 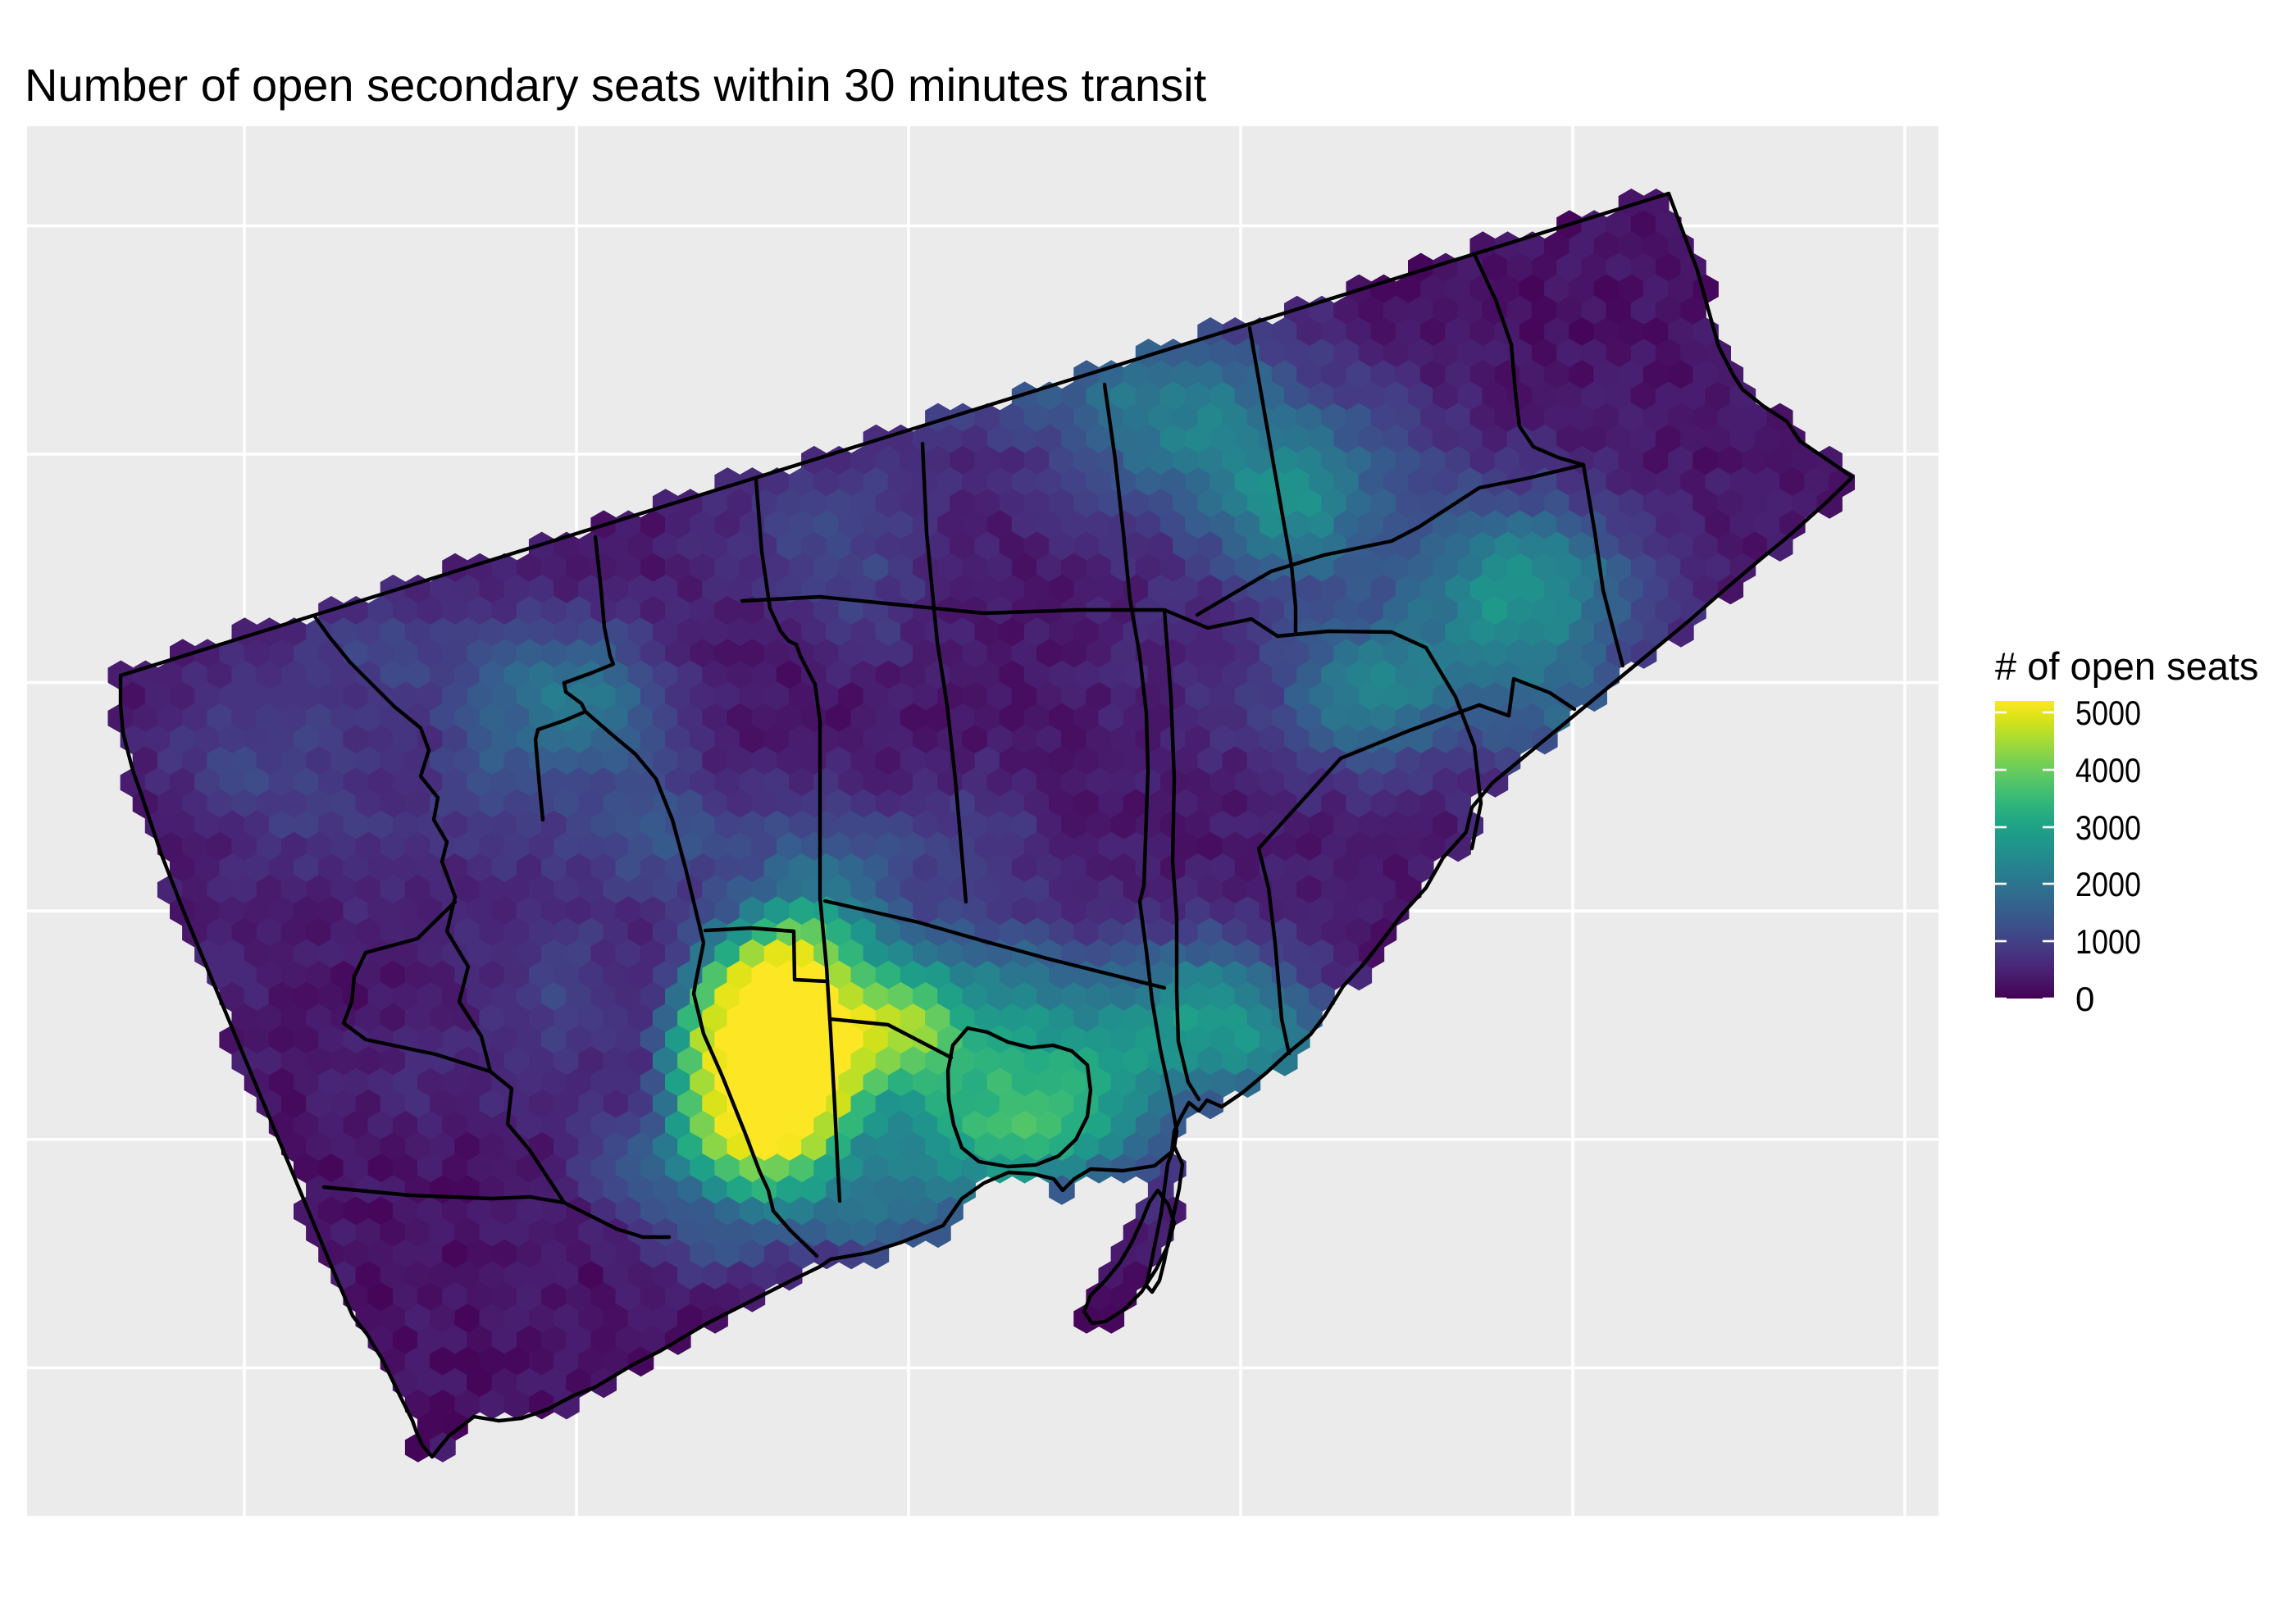 I want to click on svg-text: 4000, so click(x=2108, y=770).